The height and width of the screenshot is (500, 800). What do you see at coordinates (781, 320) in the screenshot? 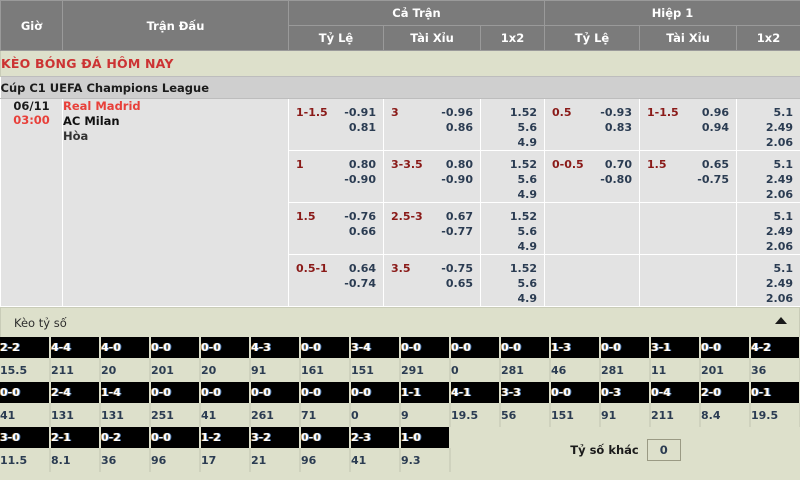
I see `caret-up-icon` at bounding box center [781, 320].